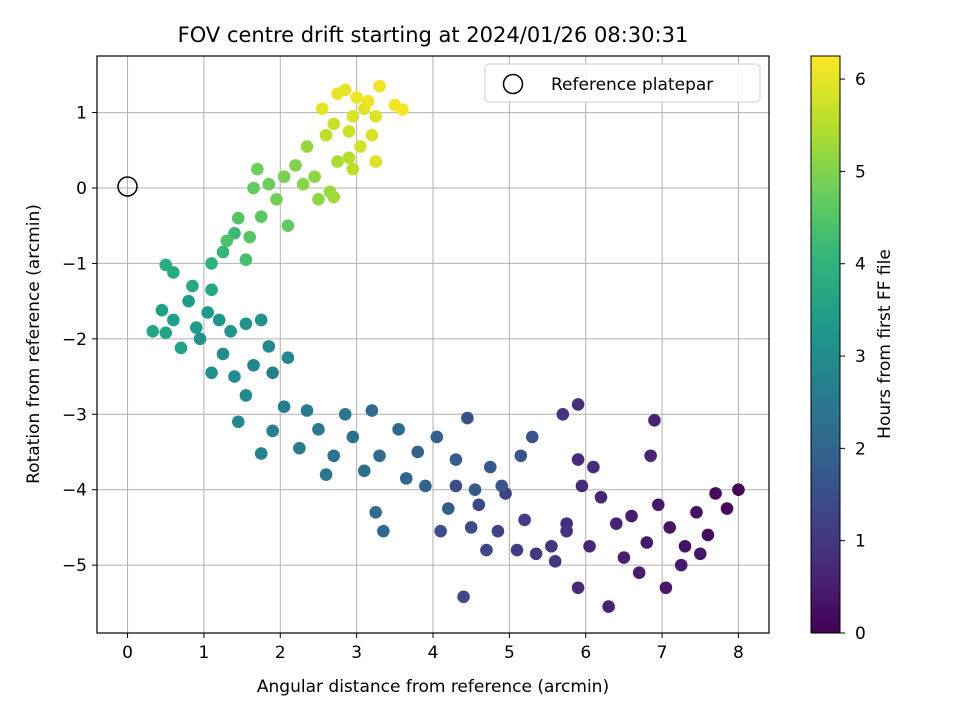 This screenshot has height=720, width=960. Describe the element at coordinates (509, 653) in the screenshot. I see `x-tick-label: 5` at that location.